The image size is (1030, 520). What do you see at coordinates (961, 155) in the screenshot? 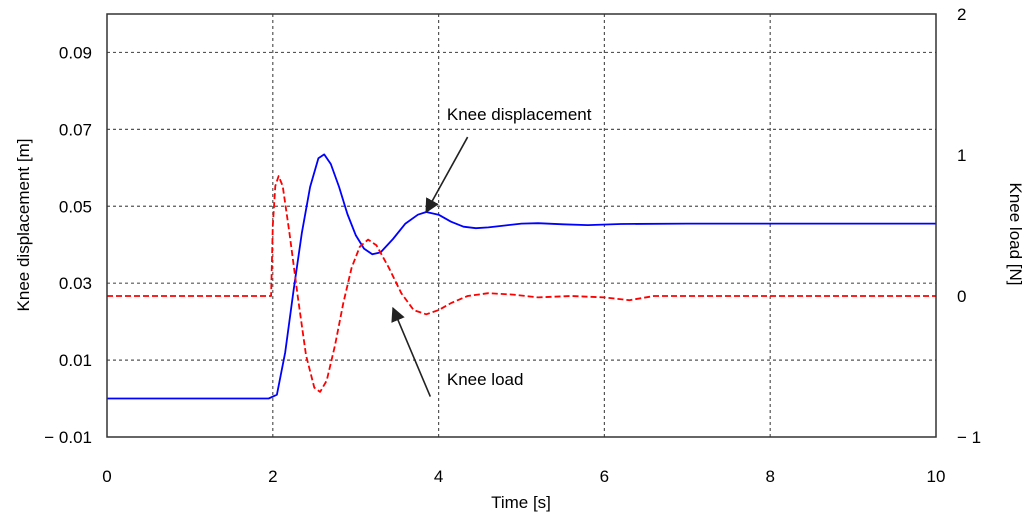
I see `y-right-tick-label: 1` at bounding box center [961, 155].